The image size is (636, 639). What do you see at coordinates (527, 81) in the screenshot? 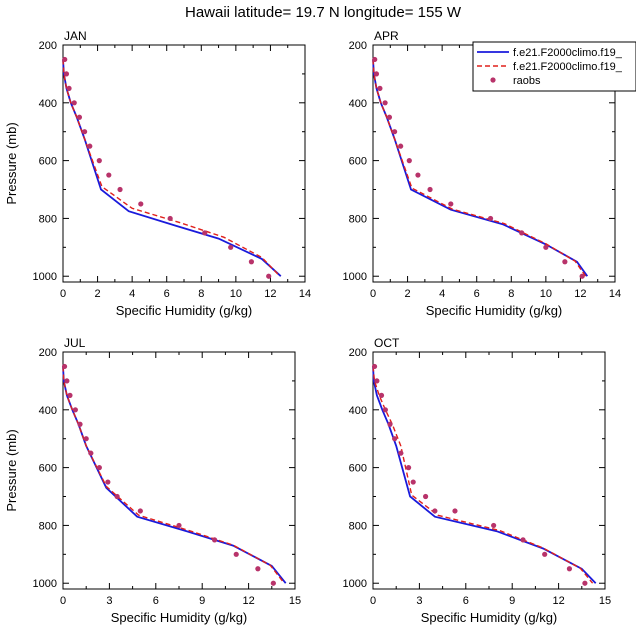
I see `legend-label: raobs` at bounding box center [527, 81].